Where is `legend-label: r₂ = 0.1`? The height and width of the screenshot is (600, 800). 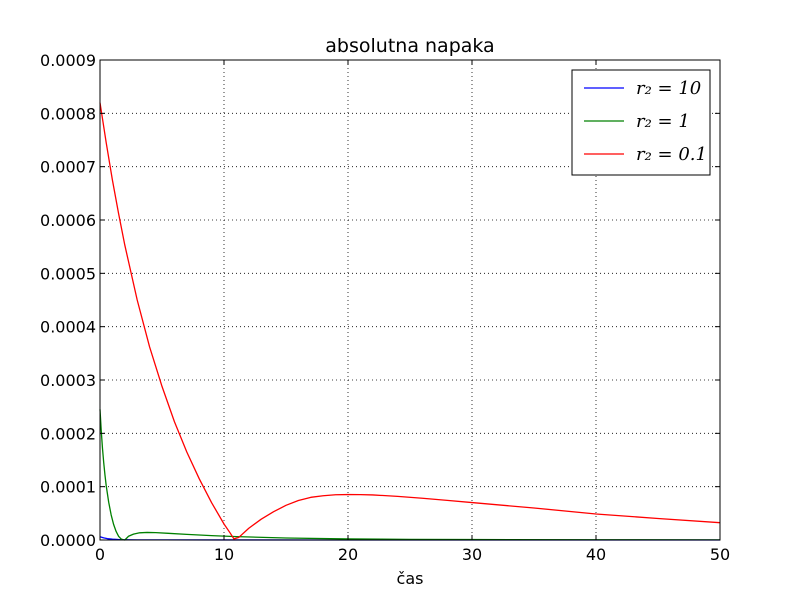
legend-label: r₂ = 0.1 is located at coordinates (671, 154).